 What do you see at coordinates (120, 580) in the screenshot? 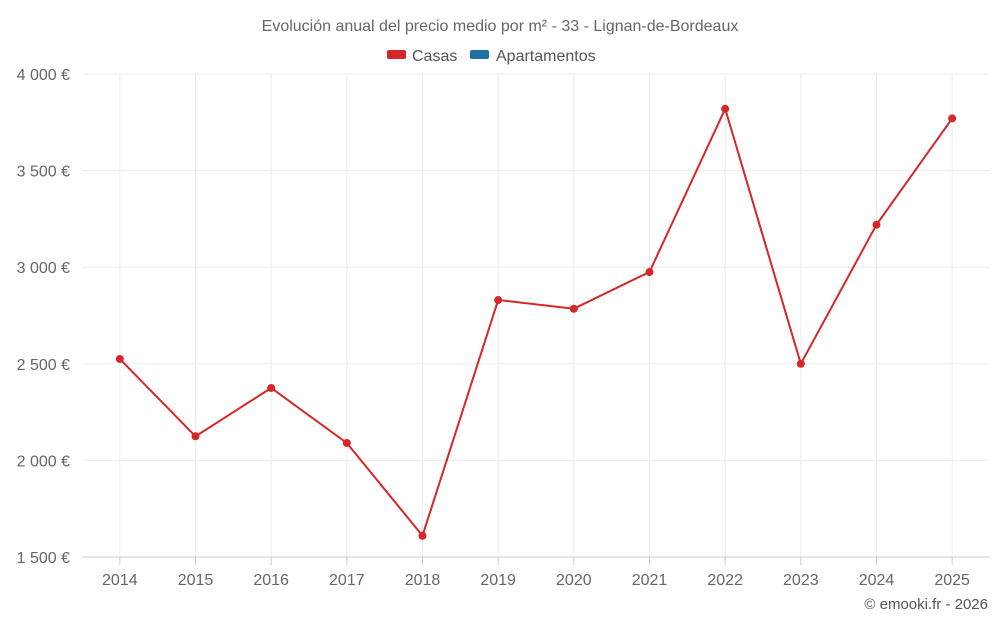
I see `x-tick-label: 2014` at bounding box center [120, 580].